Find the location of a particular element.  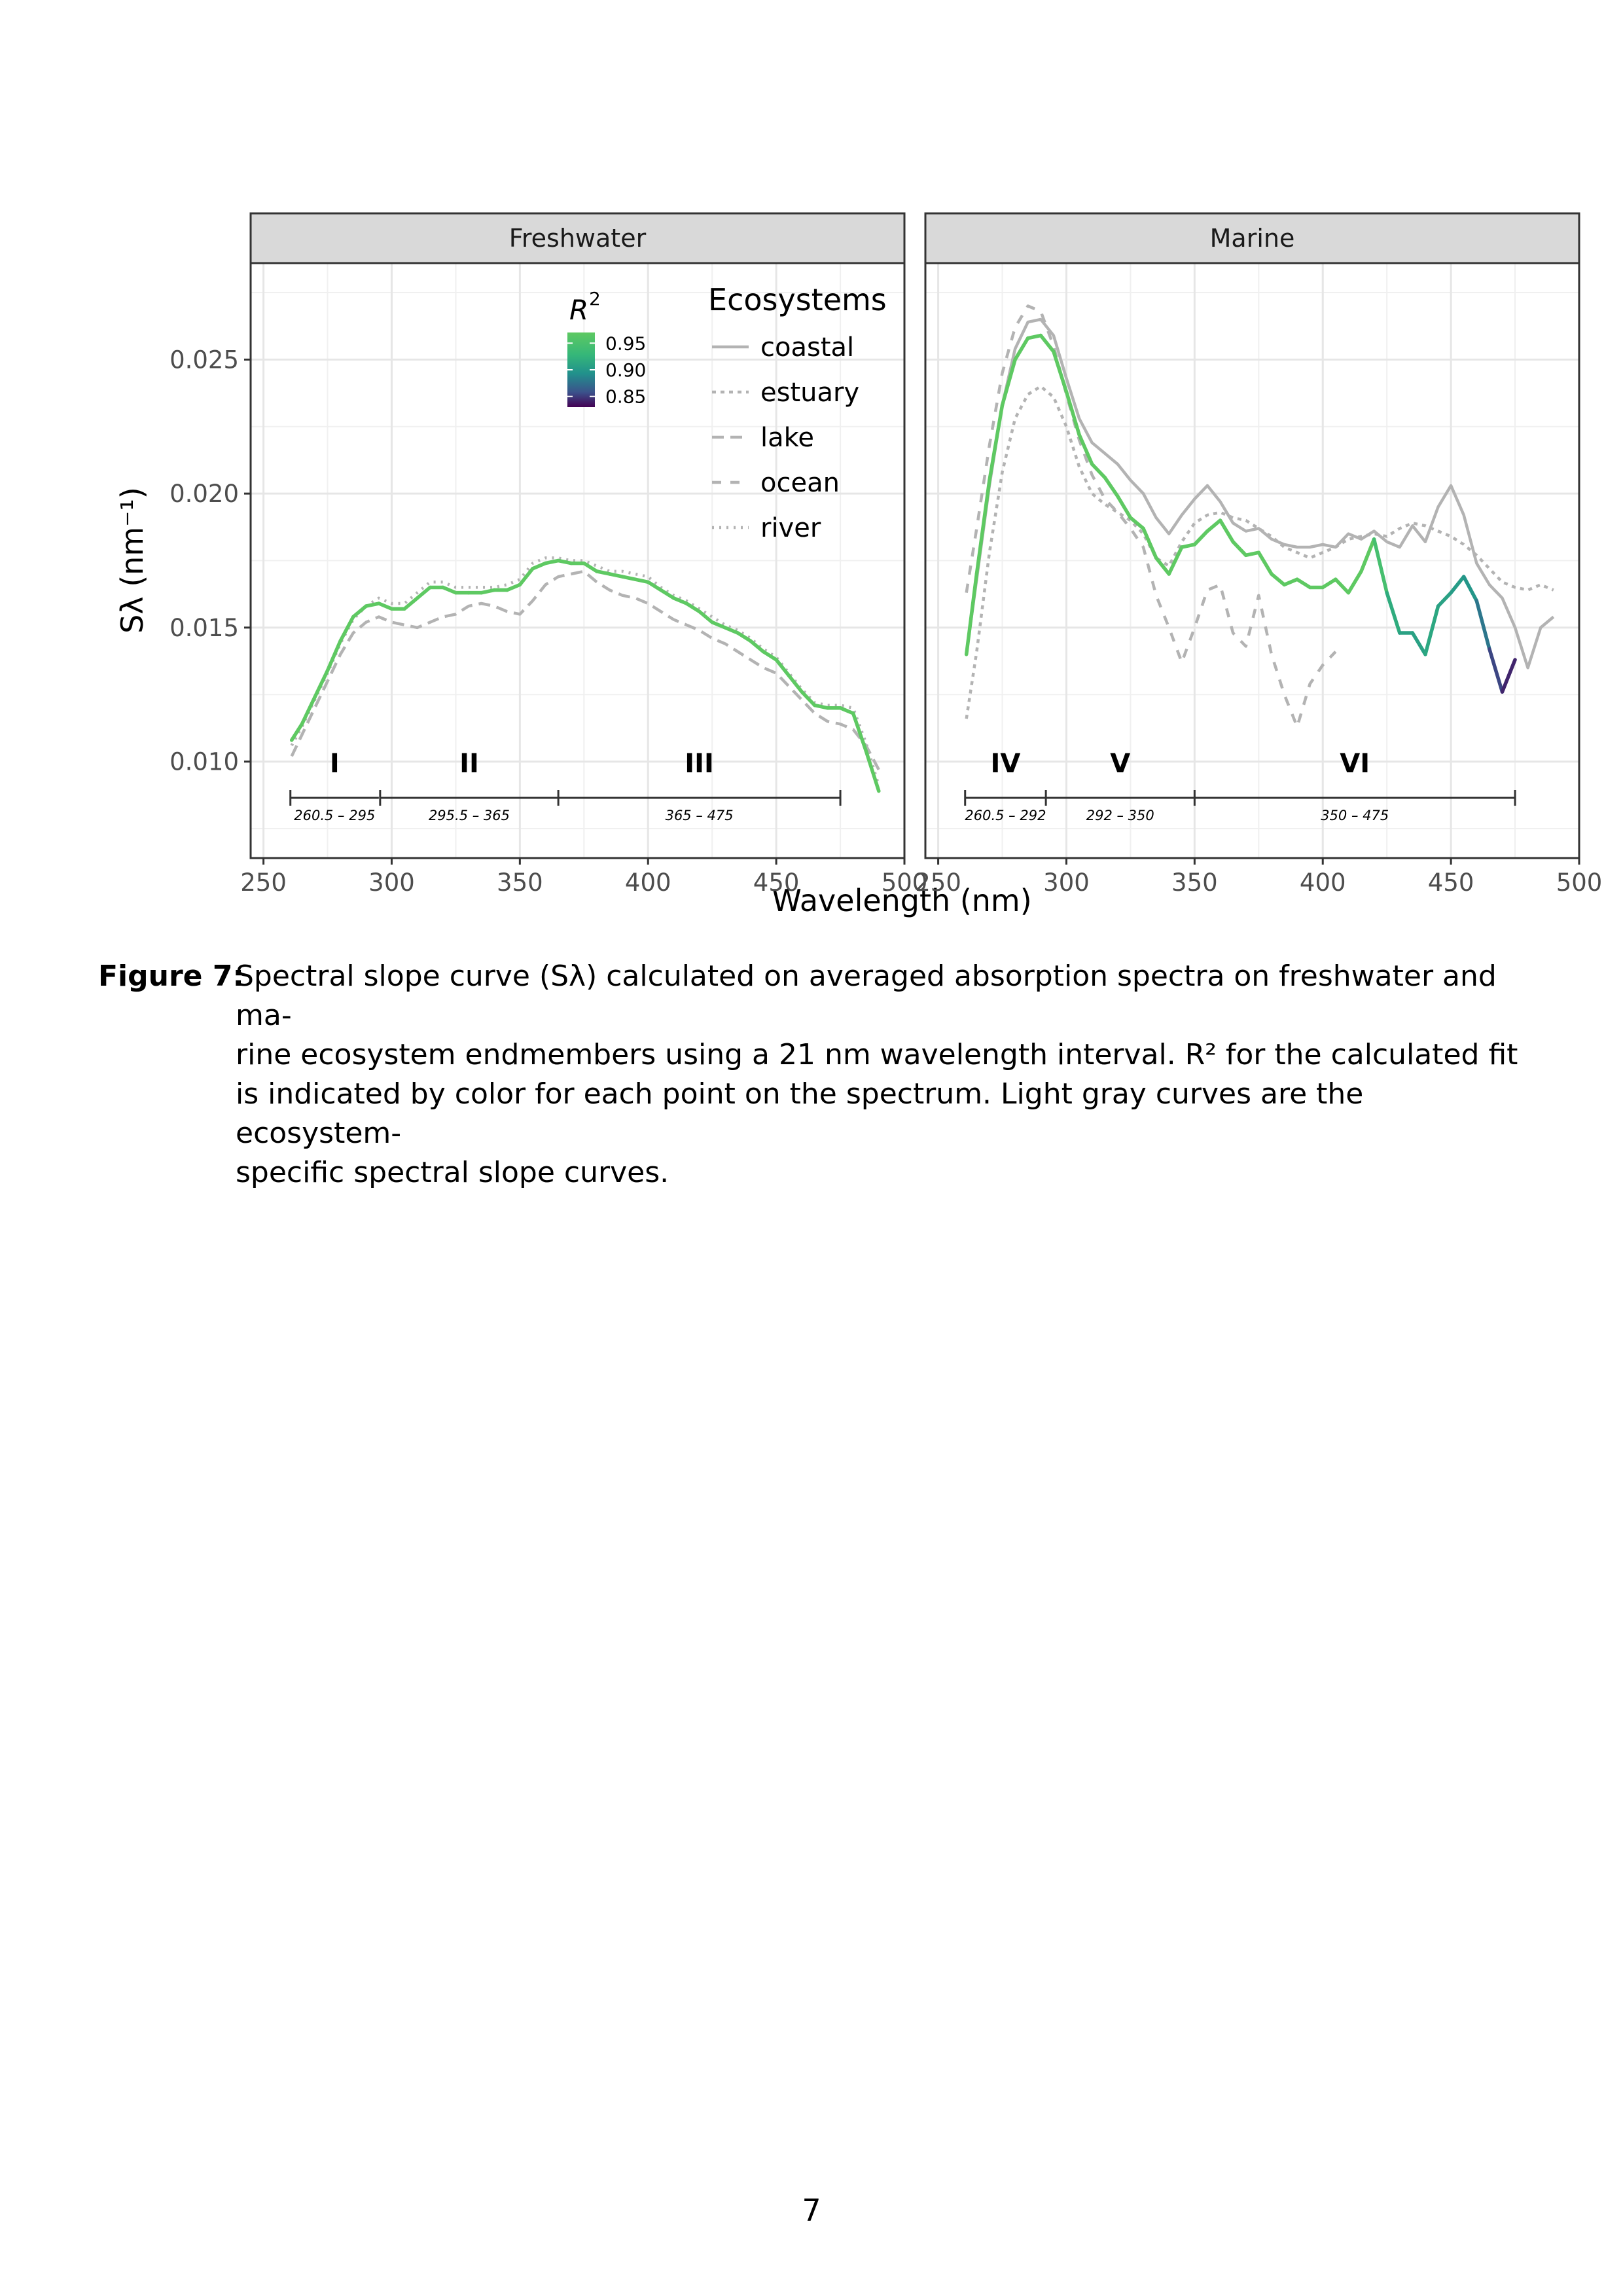

page-number: 7 is located at coordinates (811, 2210).